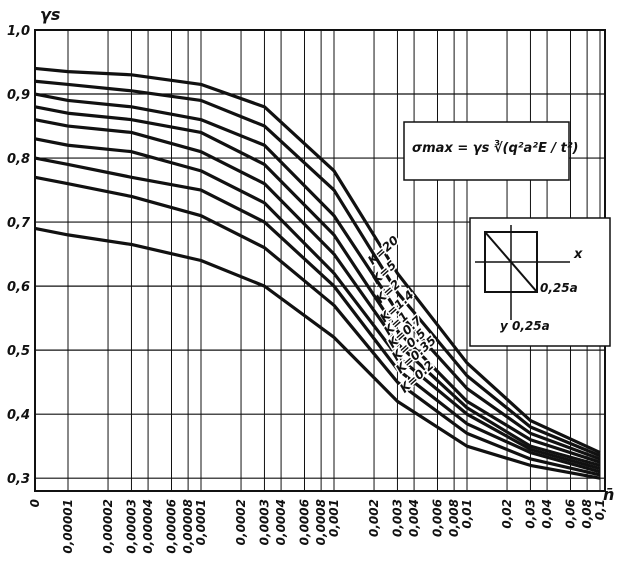 The height and width of the screenshot is (574, 622). What do you see at coordinates (171, 526) in the screenshot?
I see `x-tick-label: 0,00006` at bounding box center [171, 526].